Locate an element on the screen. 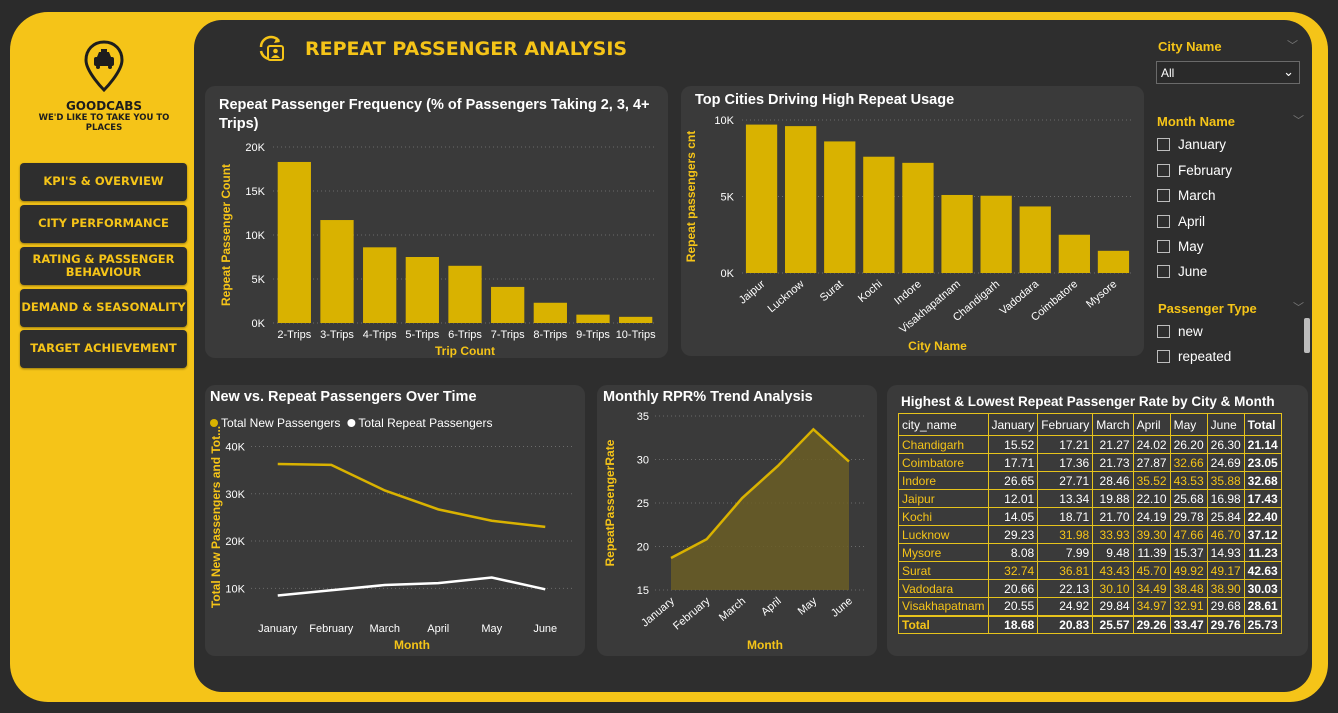 The image size is (1338, 713). table-header-cell: city_name is located at coordinates (943, 424).